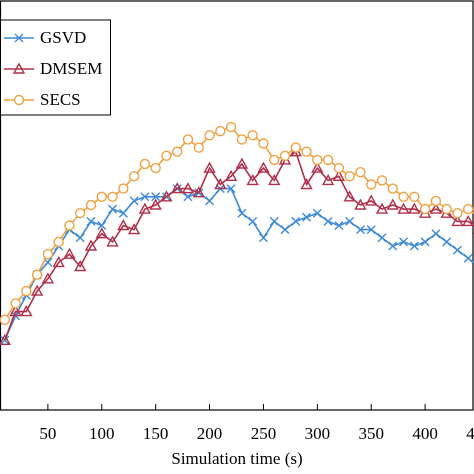  I want to click on x-axis-label: Simulation time (s), so click(236, 458).